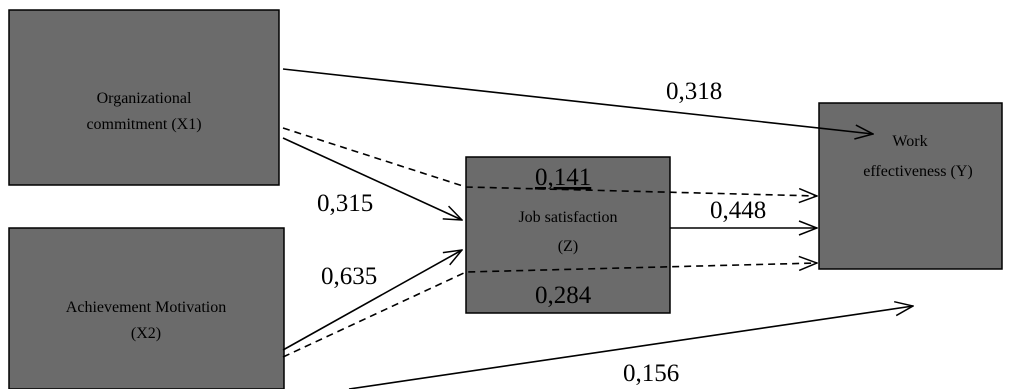 The image size is (1011, 389). I want to click on node-x1-label-line1: Organizational, so click(144, 98).